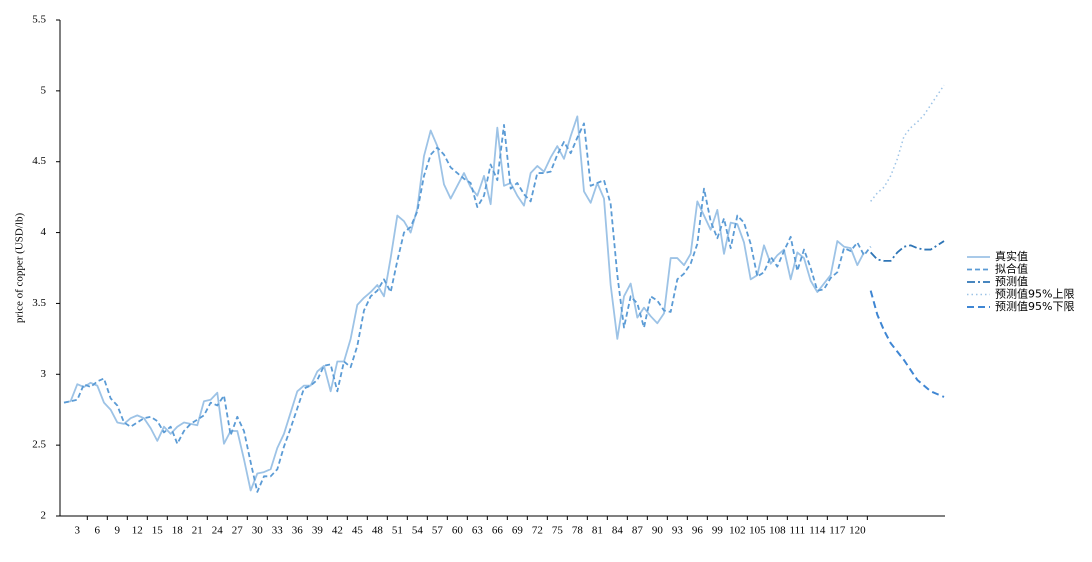  Describe the element at coordinates (39, 303) in the screenshot. I see `y-tick-label: 3.5` at that location.